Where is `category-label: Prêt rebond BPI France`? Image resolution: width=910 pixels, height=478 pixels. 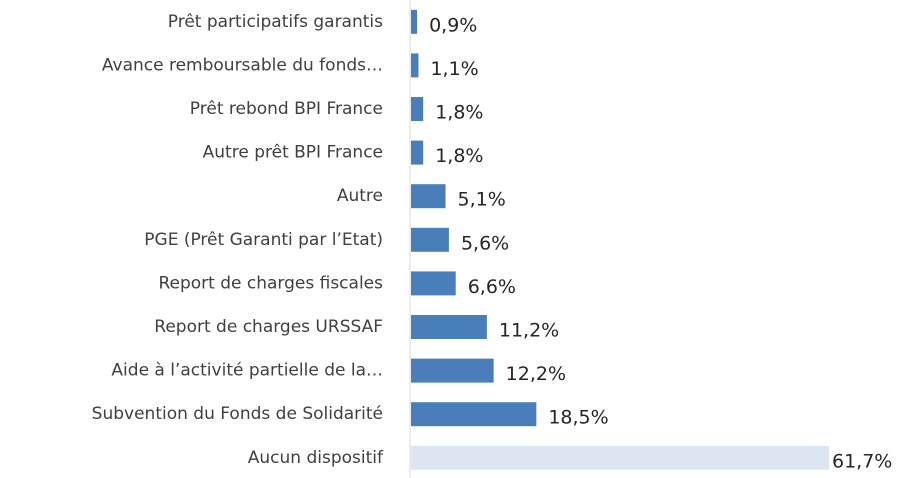
category-label: Prêt rebond BPI France is located at coordinates (286, 109).